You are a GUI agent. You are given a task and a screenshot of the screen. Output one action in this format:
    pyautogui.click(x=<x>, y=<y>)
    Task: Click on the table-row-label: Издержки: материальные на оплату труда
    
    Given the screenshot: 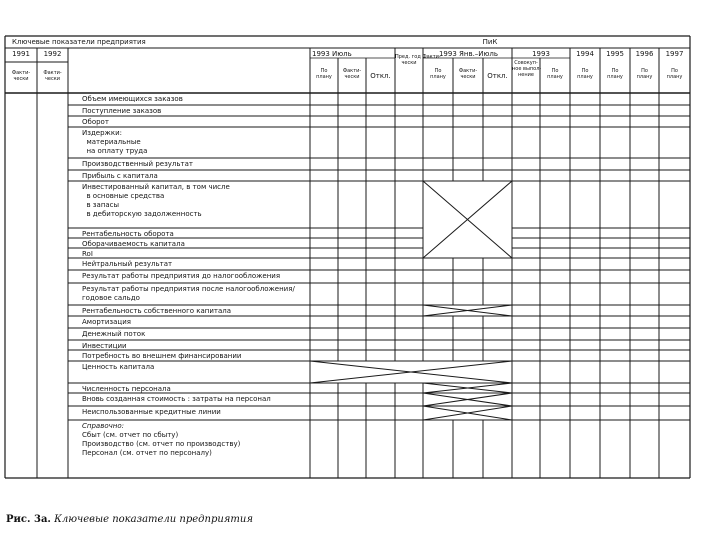 What is the action you would take?
    pyautogui.click(x=114, y=142)
    